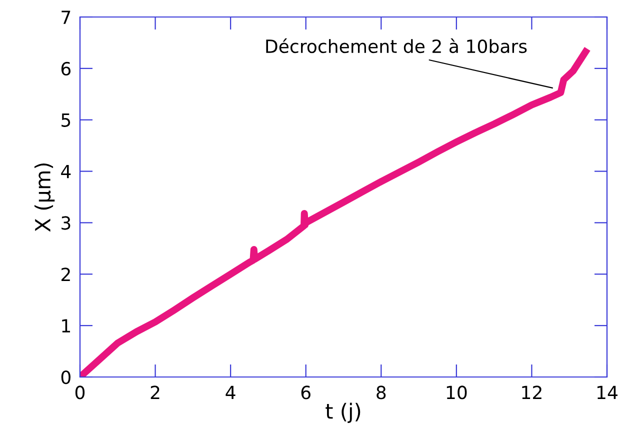  I want to click on x-axis-title: t (j), so click(343, 412).